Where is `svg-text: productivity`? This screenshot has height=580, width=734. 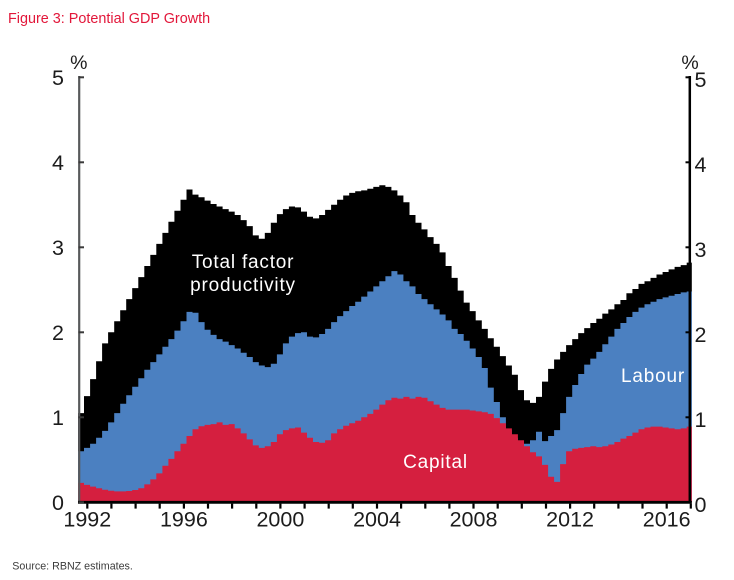
svg-text: productivity is located at coordinates (243, 285).